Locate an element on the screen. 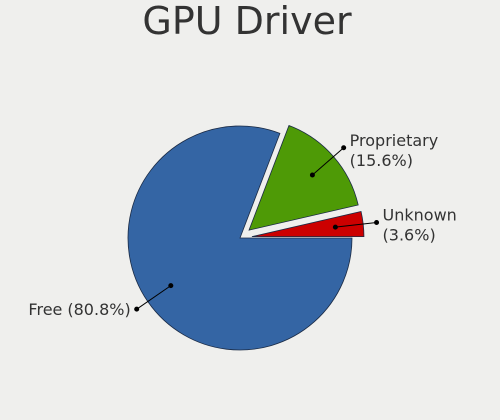  slice-label: Proprietary (15.6%) is located at coordinates (394, 150).